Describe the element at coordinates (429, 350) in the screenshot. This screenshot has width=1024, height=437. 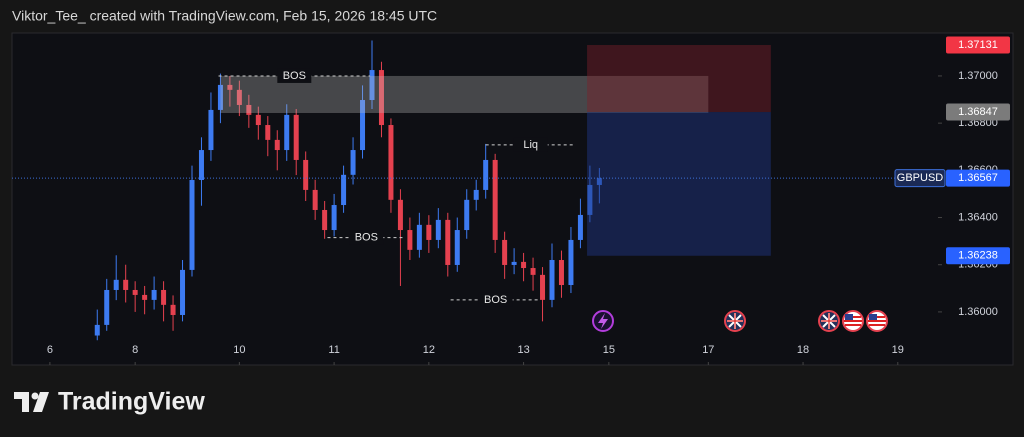
I see `x-tick-label: 12` at that location.